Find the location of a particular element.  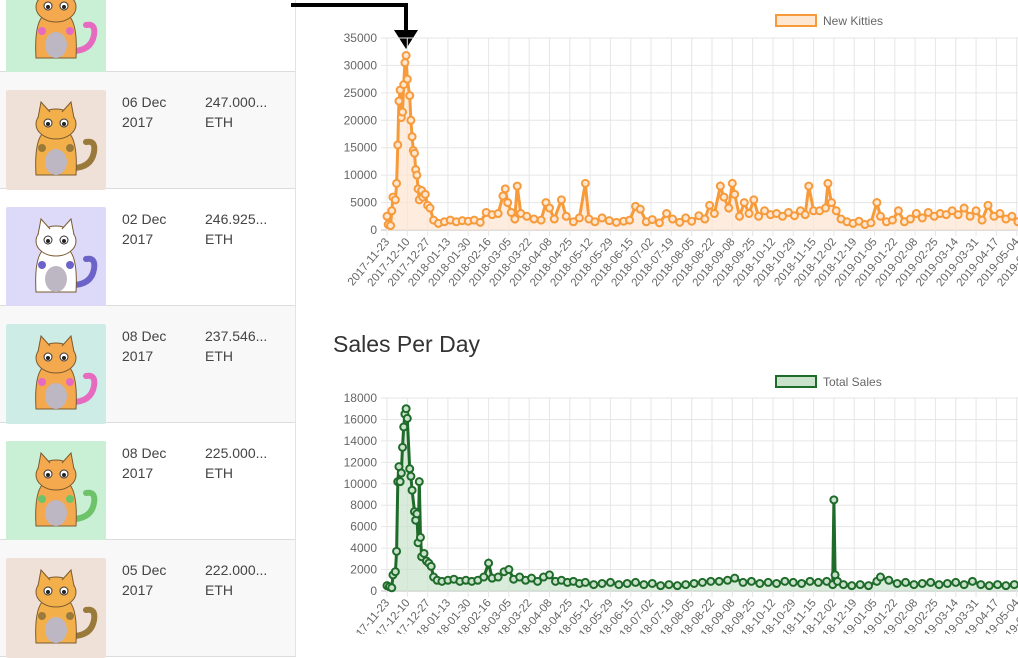

sale-list-item: 08 Dec 2017 237.546... ETH is located at coordinates (147, 365).